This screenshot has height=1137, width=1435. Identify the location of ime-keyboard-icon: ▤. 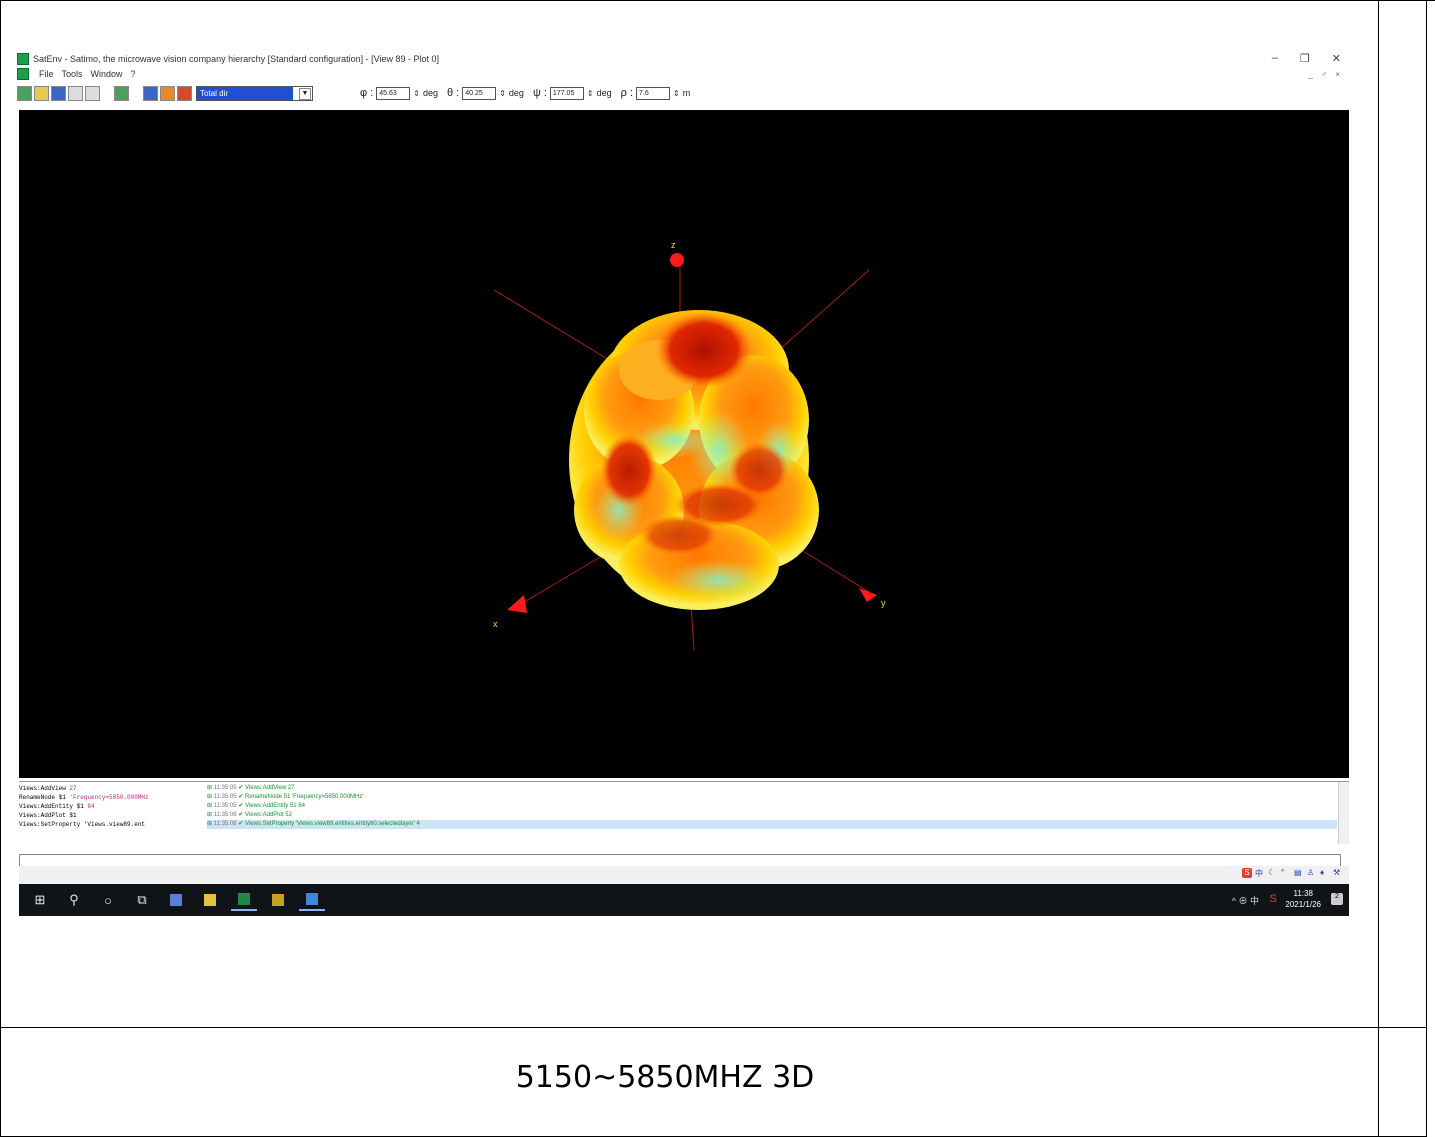
(1298, 872).